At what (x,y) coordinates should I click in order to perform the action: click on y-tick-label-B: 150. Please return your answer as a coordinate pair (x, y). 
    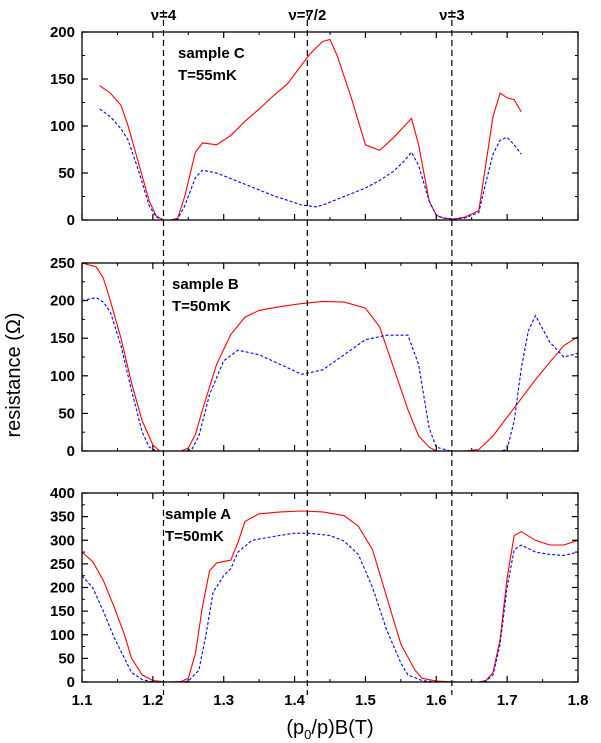
    Looking at the image, I should click on (62, 338).